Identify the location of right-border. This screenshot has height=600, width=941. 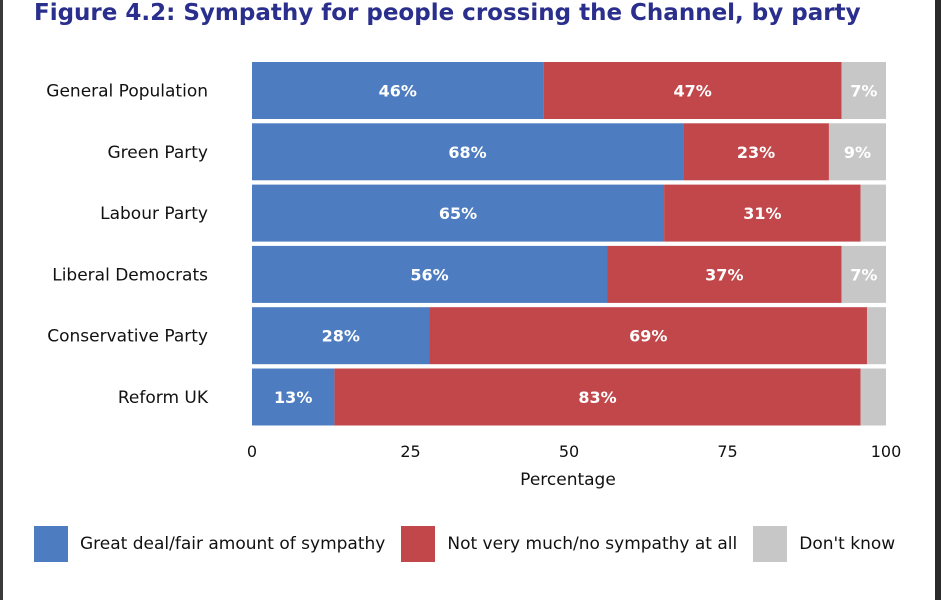
(938, 300).